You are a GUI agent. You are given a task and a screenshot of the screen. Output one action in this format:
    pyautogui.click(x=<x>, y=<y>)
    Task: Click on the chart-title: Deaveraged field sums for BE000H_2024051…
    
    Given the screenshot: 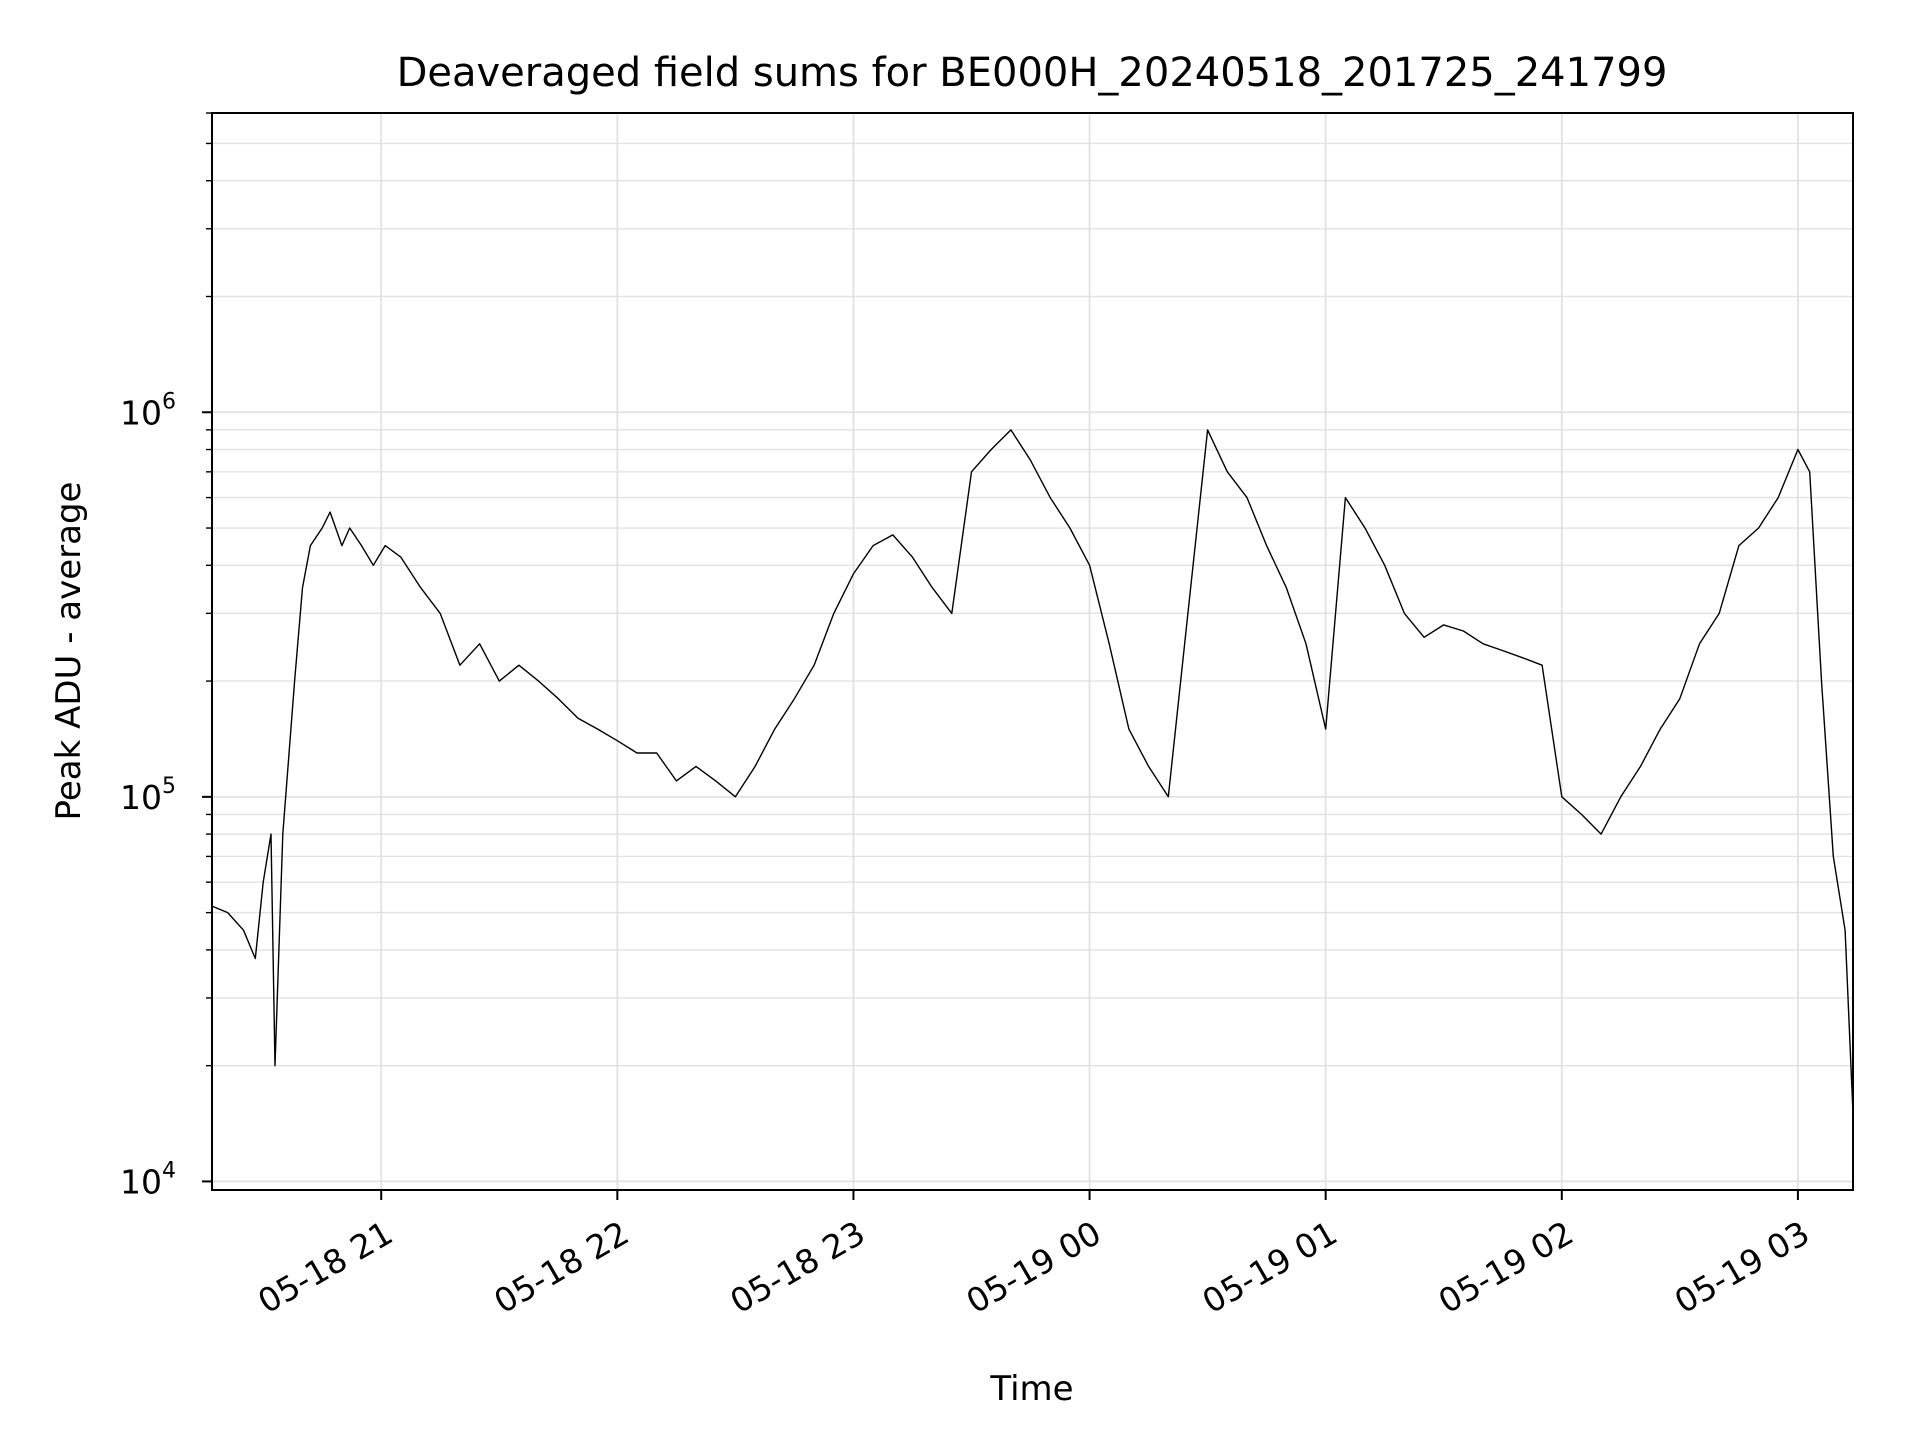 What is the action you would take?
    pyautogui.click(x=1032, y=73)
    